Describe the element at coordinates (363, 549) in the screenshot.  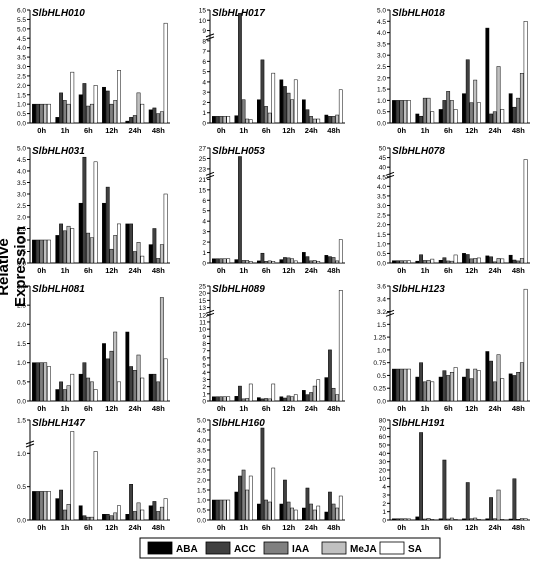
I see `legend-label: MeJA` at that location.